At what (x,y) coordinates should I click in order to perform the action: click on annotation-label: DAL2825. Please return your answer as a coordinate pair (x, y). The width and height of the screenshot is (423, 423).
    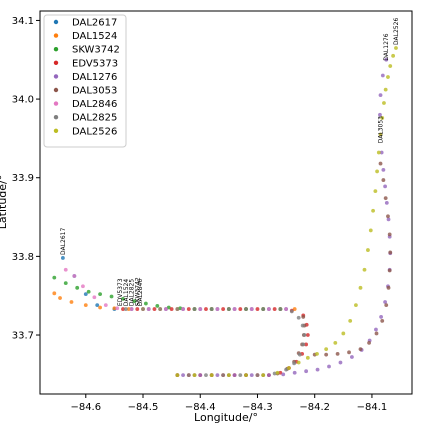
    Looking at the image, I should click on (132, 292).